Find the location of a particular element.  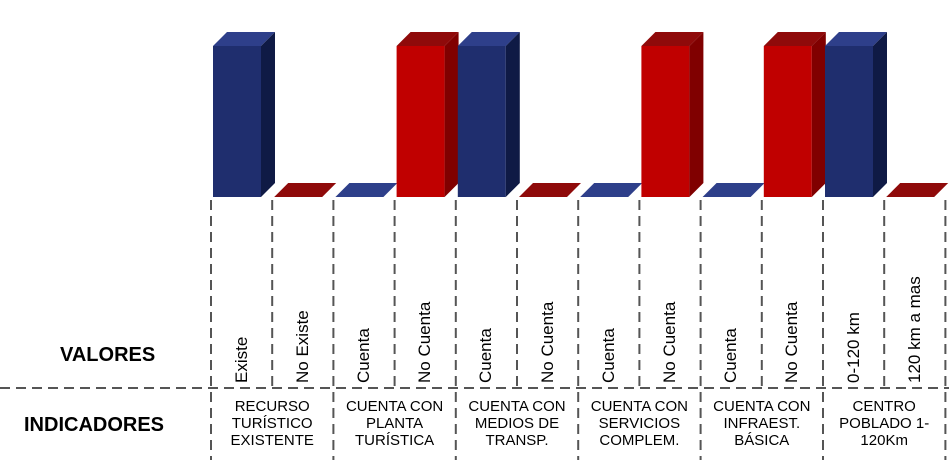

category-label-0: Existe is located at coordinates (241, 359).